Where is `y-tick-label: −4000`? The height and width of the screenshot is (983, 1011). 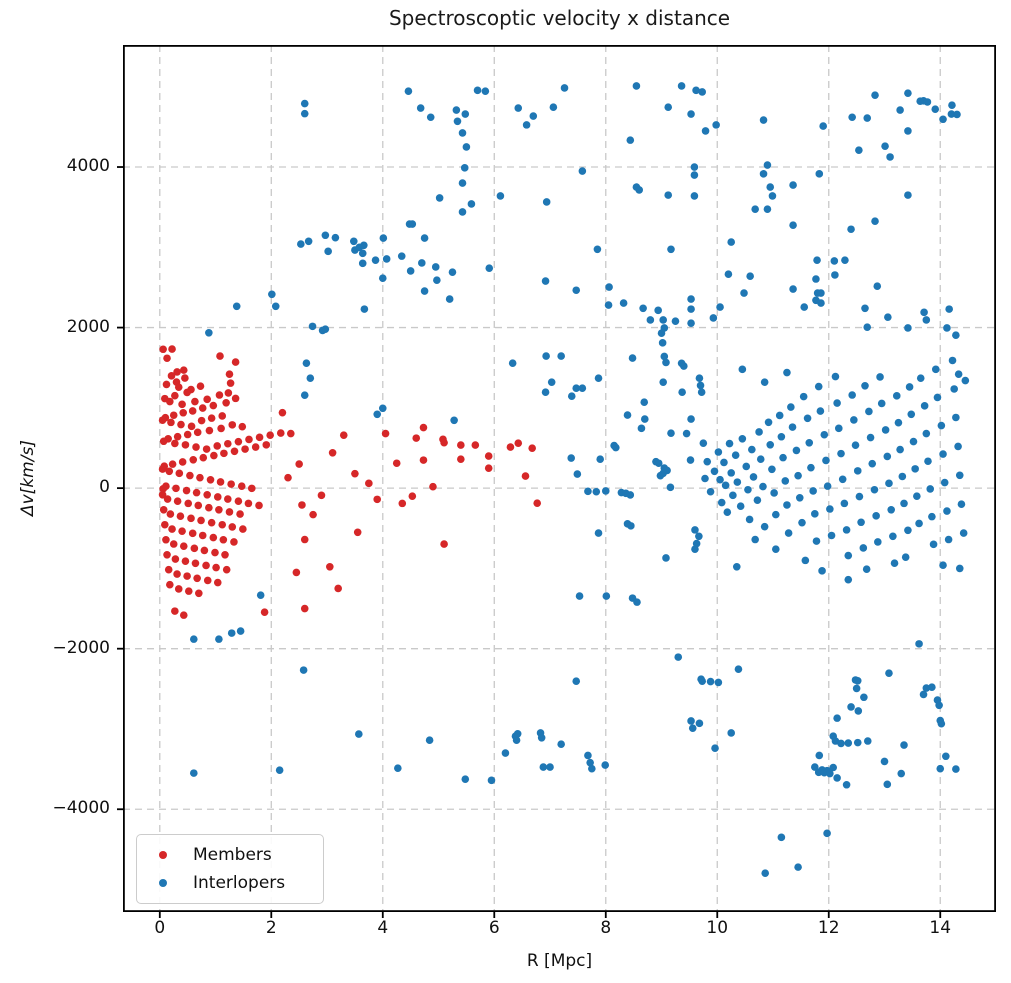 y-tick-label: −4000 is located at coordinates (81, 808).